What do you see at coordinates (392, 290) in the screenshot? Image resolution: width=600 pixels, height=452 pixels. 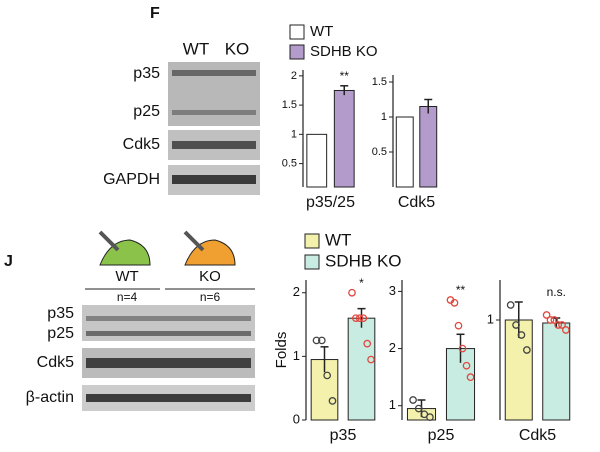 I see `y-tick-label: 3` at bounding box center [392, 290].